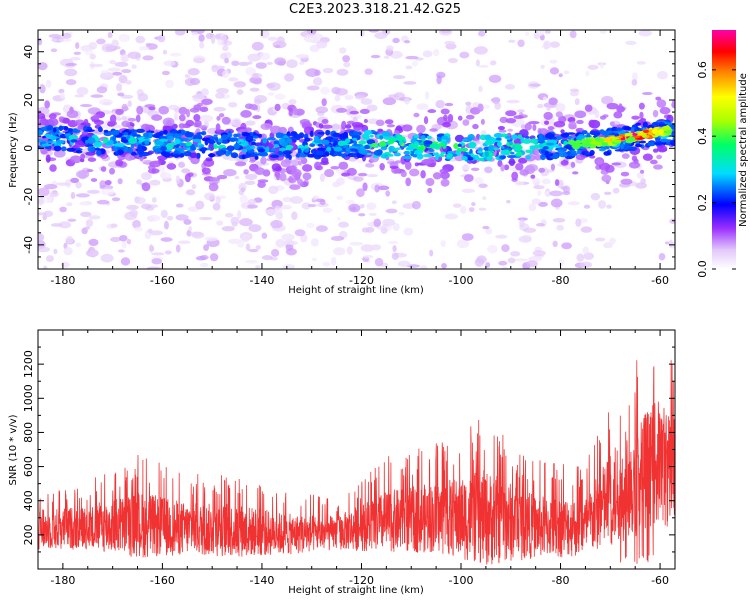 The height and width of the screenshot is (600, 750). I want to click on snr-x-tick-label-2: -140, so click(261, 580).